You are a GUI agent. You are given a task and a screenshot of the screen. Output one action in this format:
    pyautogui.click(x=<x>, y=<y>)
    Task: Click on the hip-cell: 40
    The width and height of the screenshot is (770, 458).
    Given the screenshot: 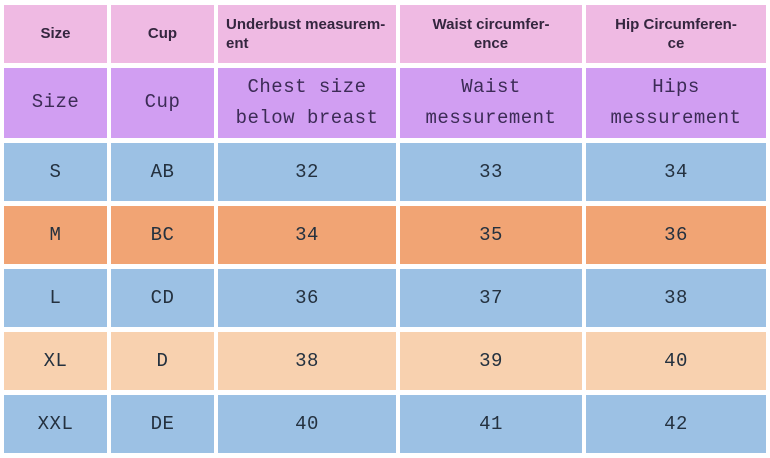 What is the action you would take?
    pyautogui.click(x=676, y=361)
    